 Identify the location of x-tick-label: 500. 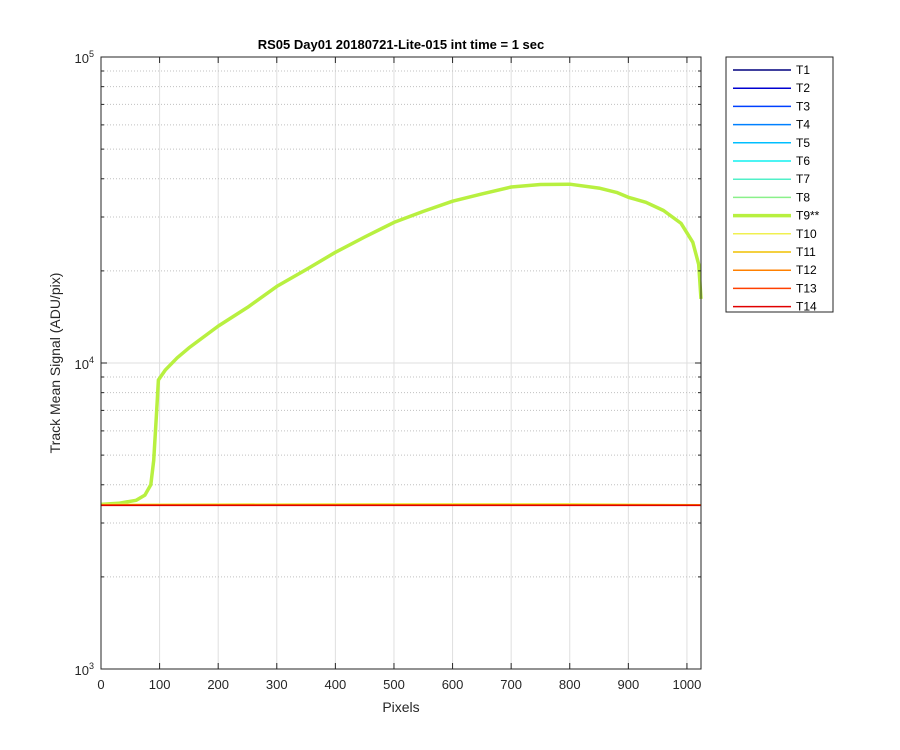
(394, 684).